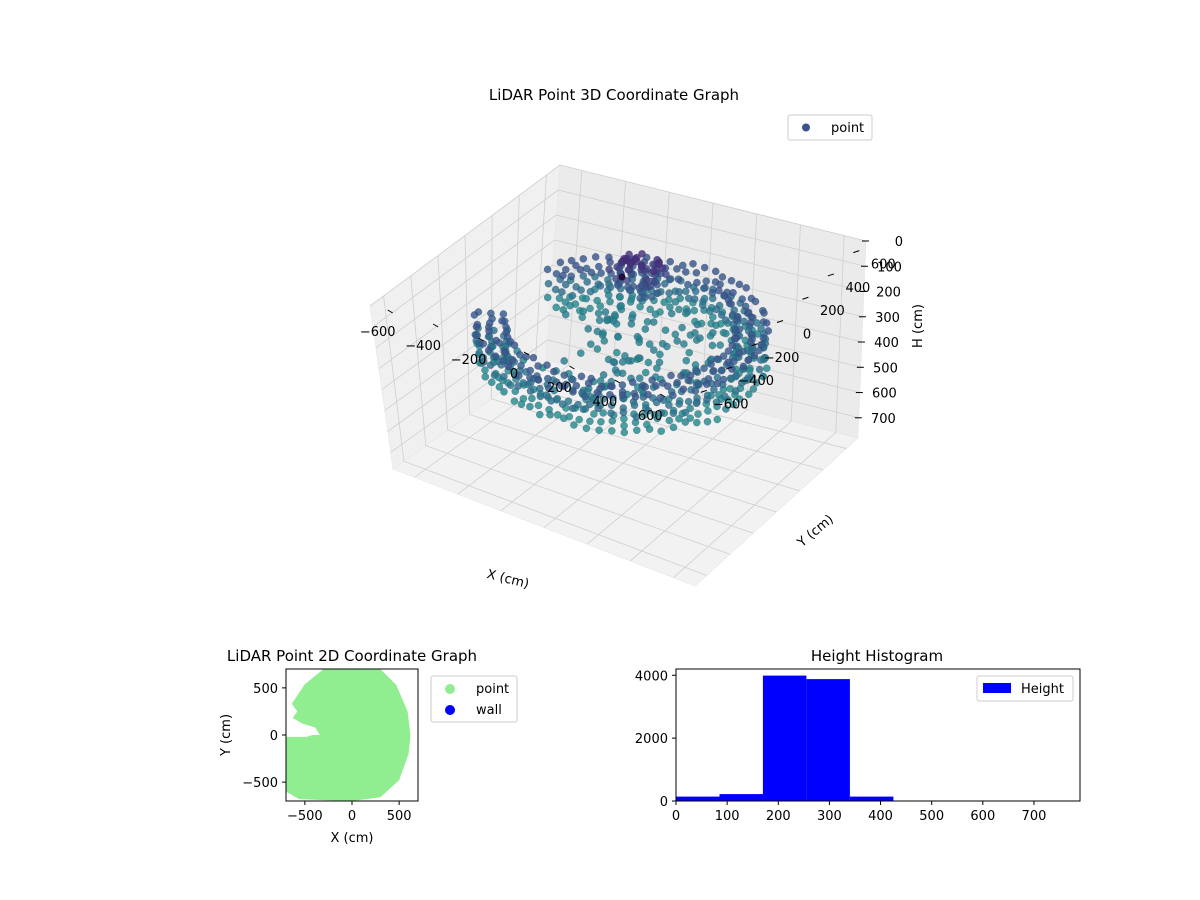 This screenshot has width=1200, height=900. What do you see at coordinates (260, 783) in the screenshot?
I see `chart-2d-ytick-label: −500` at bounding box center [260, 783].